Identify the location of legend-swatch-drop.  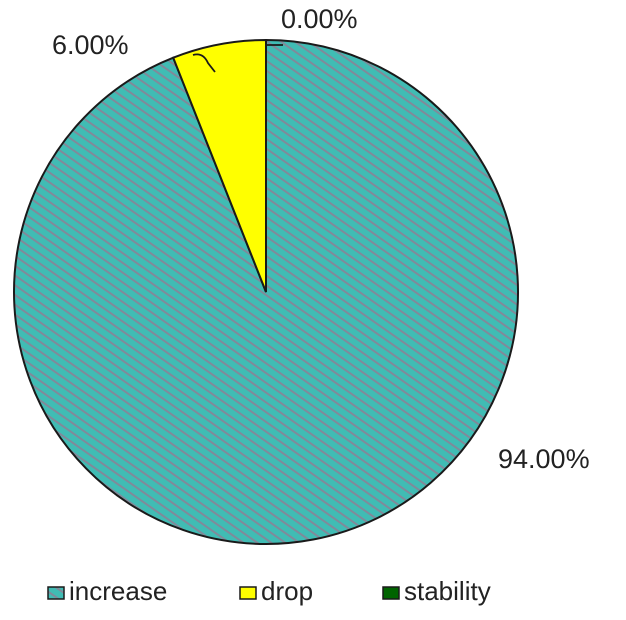
(248, 593).